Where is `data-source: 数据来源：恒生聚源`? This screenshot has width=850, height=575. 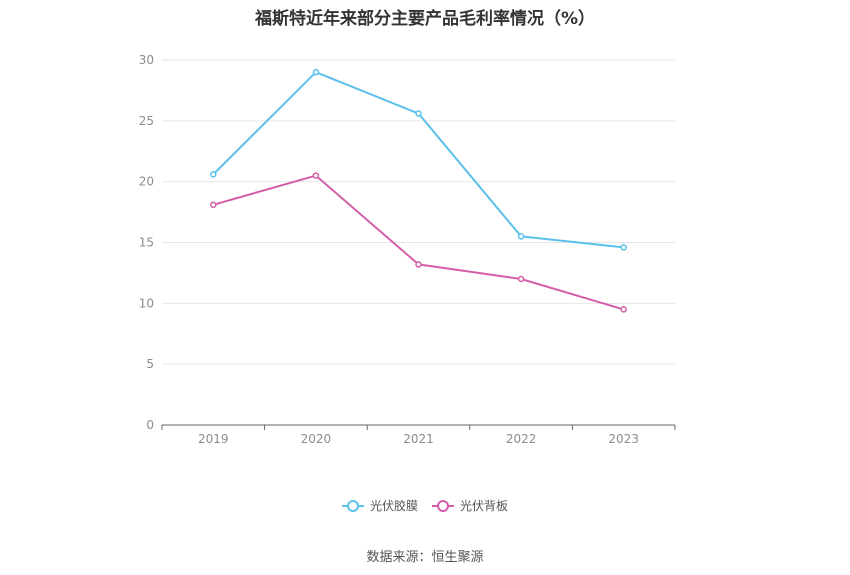 data-source: 数据来源：恒生聚源 is located at coordinates (425, 557).